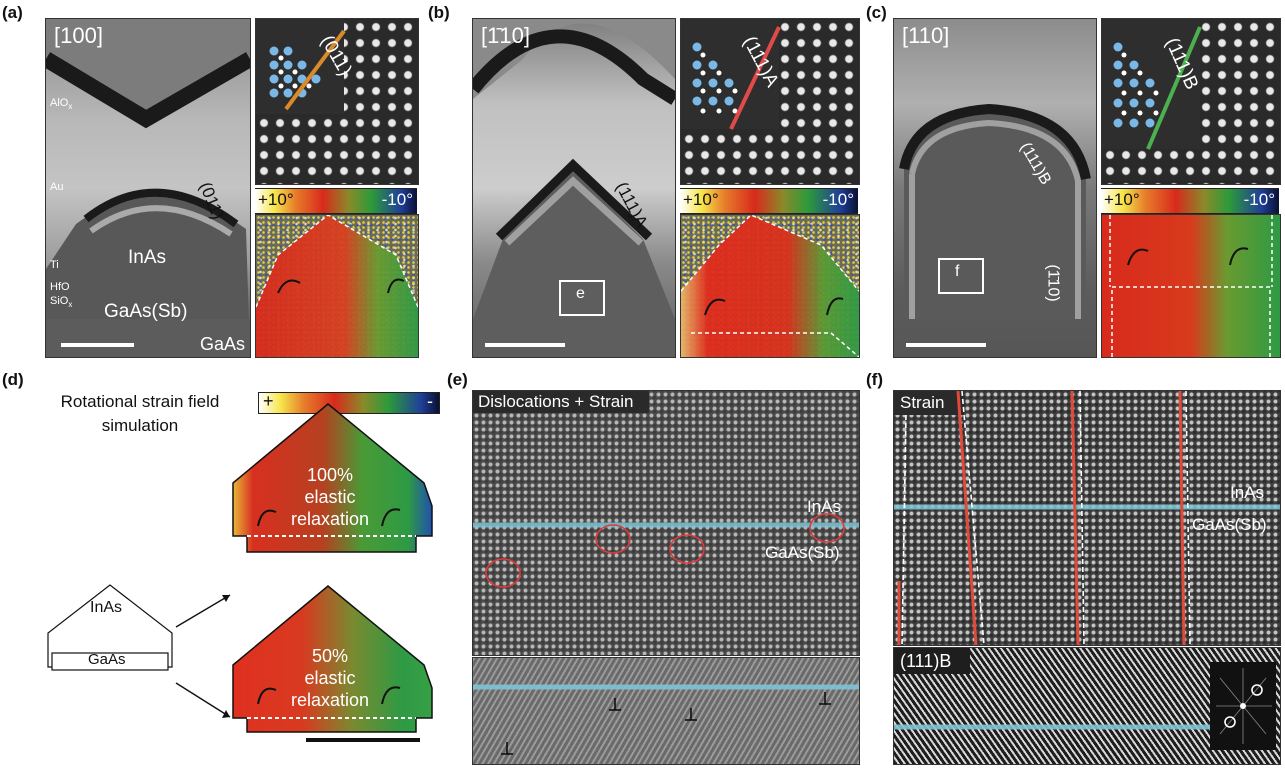  I want to click on gaassb-label-e: GaAs(Sb), so click(802, 552).